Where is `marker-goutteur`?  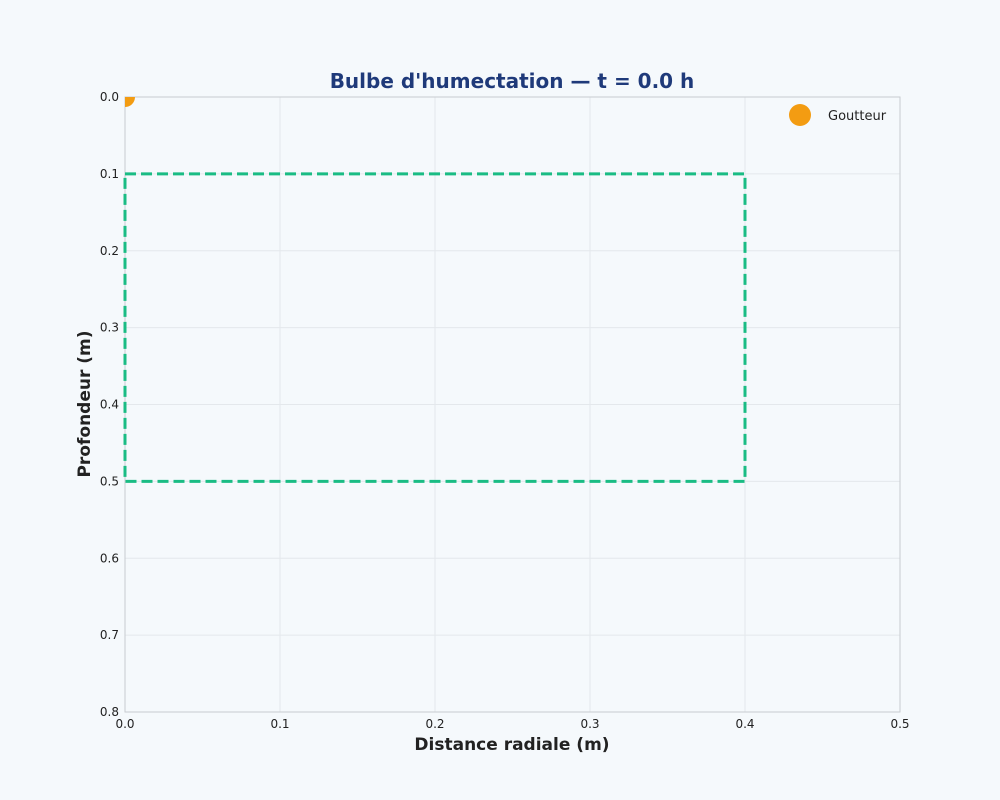
marker-goutteur is located at coordinates (130, 102).